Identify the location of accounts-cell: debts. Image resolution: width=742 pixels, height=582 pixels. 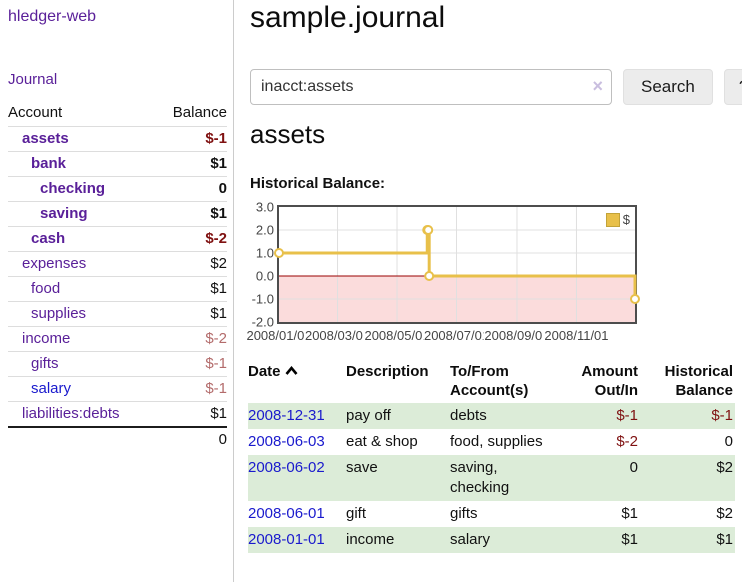
(468, 415).